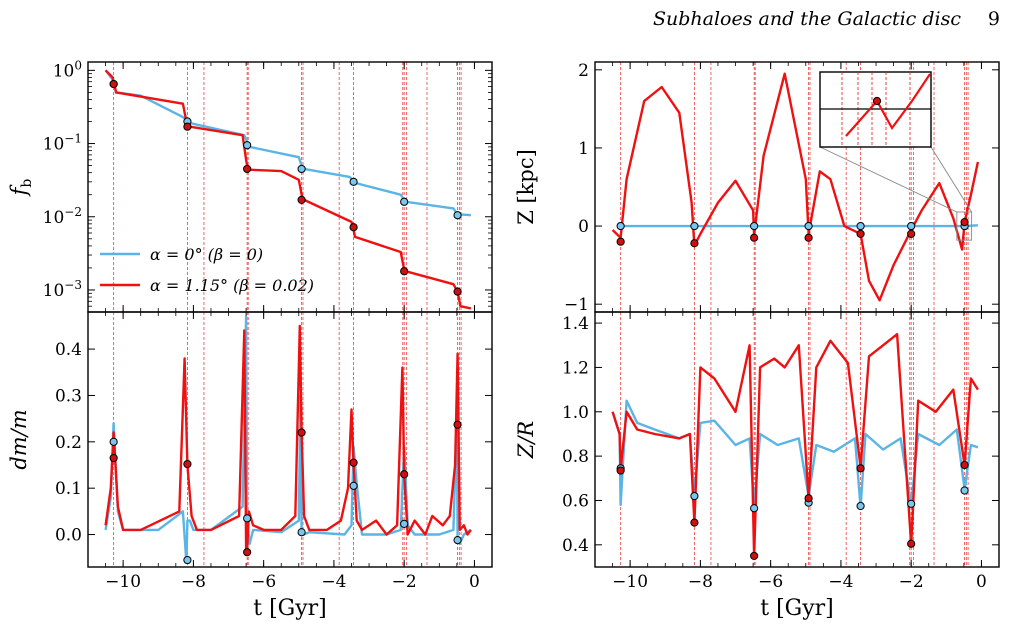 The width and height of the screenshot is (1016, 626). What do you see at coordinates (575, 501) in the screenshot?
I see `ytick-label: 0.6` at bounding box center [575, 501].